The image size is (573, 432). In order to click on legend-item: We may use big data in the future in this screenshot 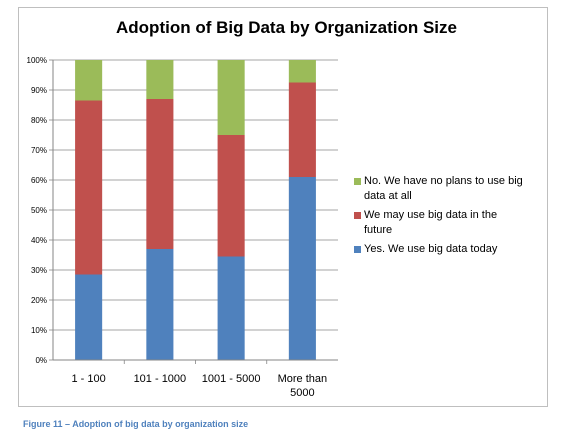, I will do `click(439, 223)`.